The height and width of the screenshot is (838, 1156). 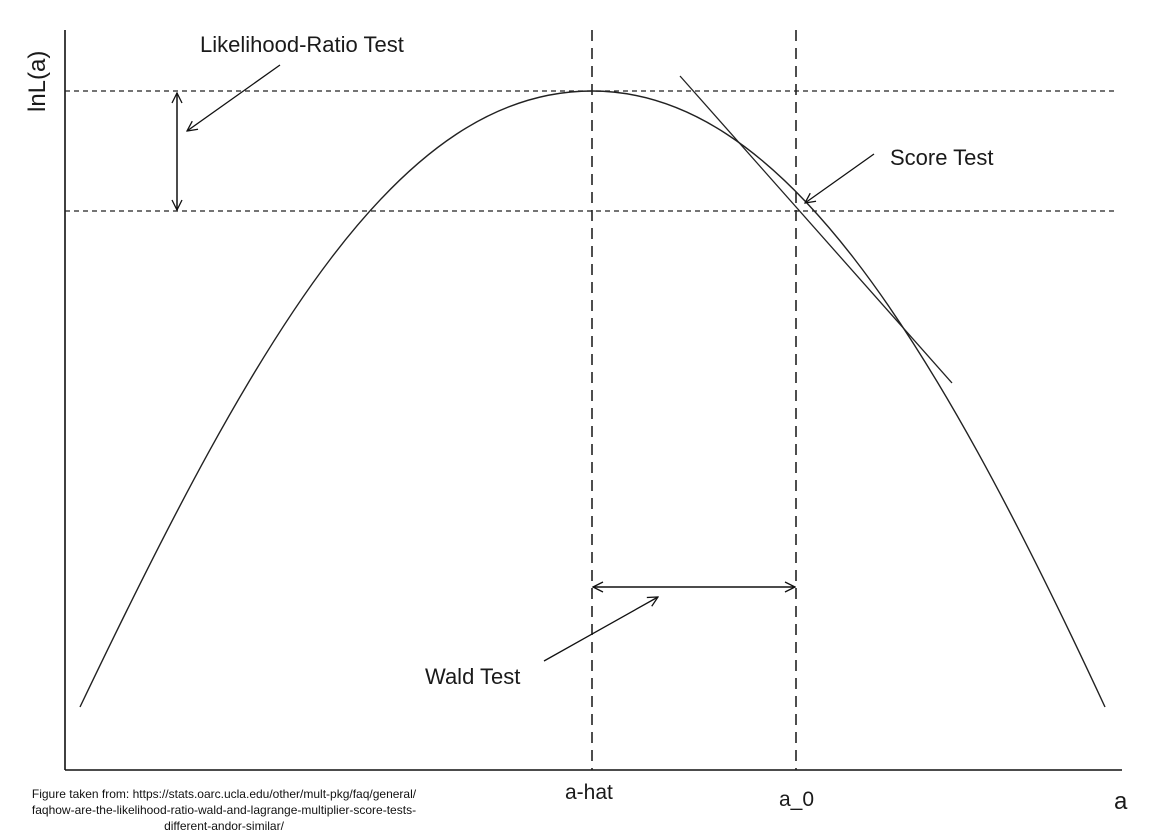 What do you see at coordinates (234, 97) in the screenshot?
I see `likelihood-ratio-pointer` at bounding box center [234, 97].